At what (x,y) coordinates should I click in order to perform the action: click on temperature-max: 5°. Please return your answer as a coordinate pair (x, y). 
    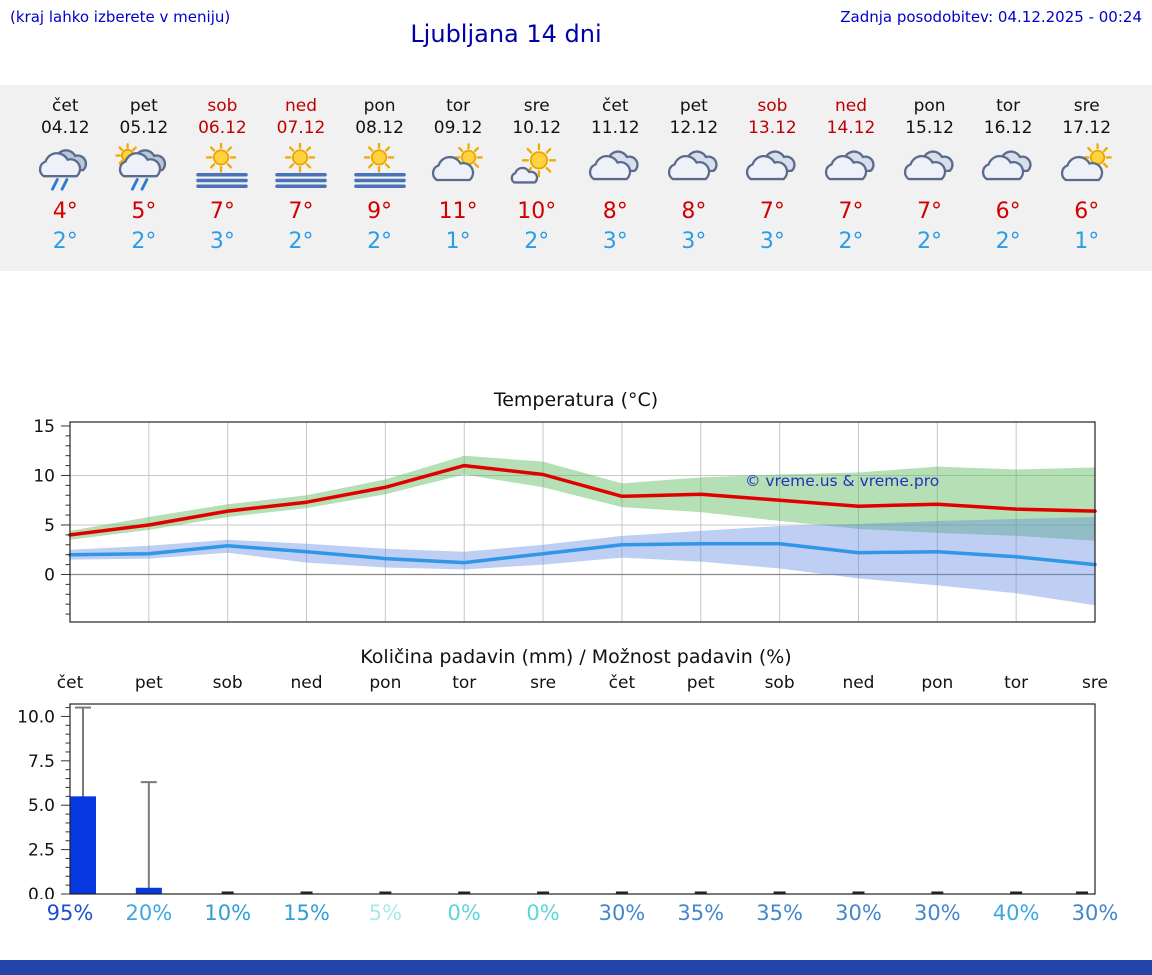
    Looking at the image, I should click on (144, 211).